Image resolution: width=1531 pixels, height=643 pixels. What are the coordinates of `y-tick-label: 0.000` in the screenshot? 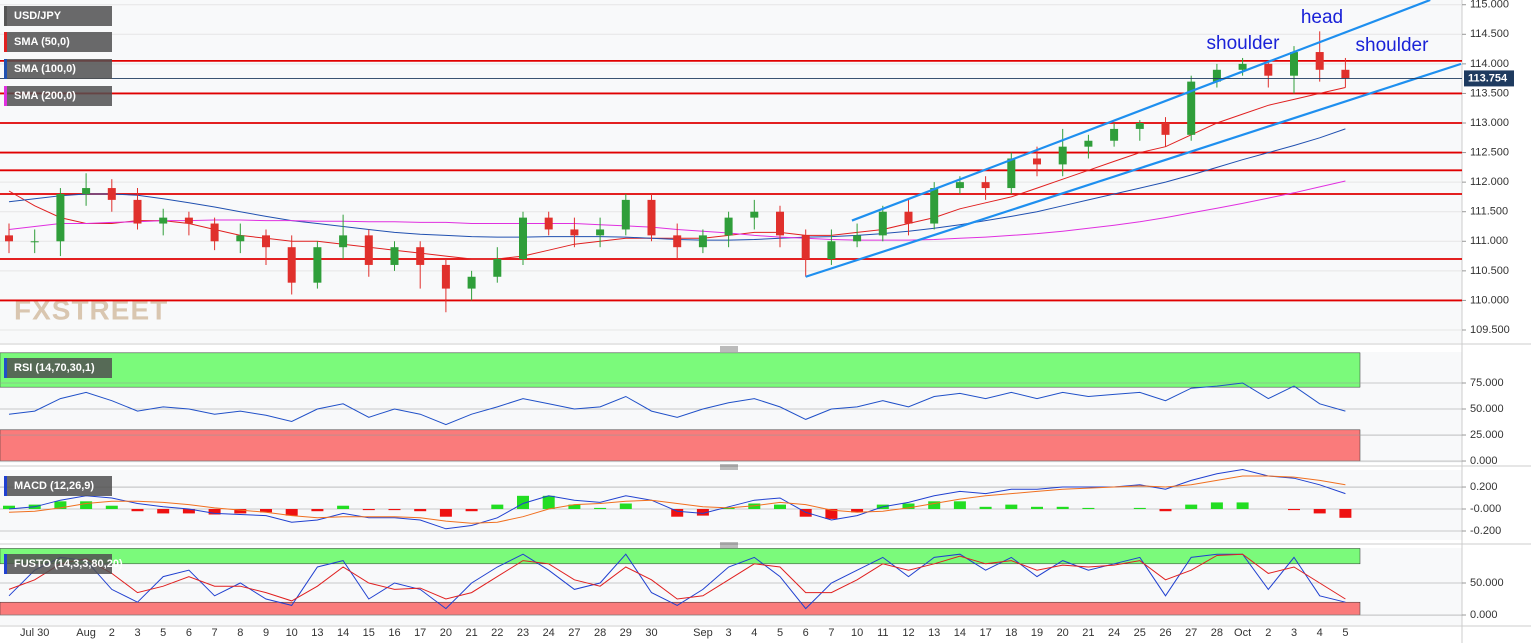 It's located at (1484, 615).